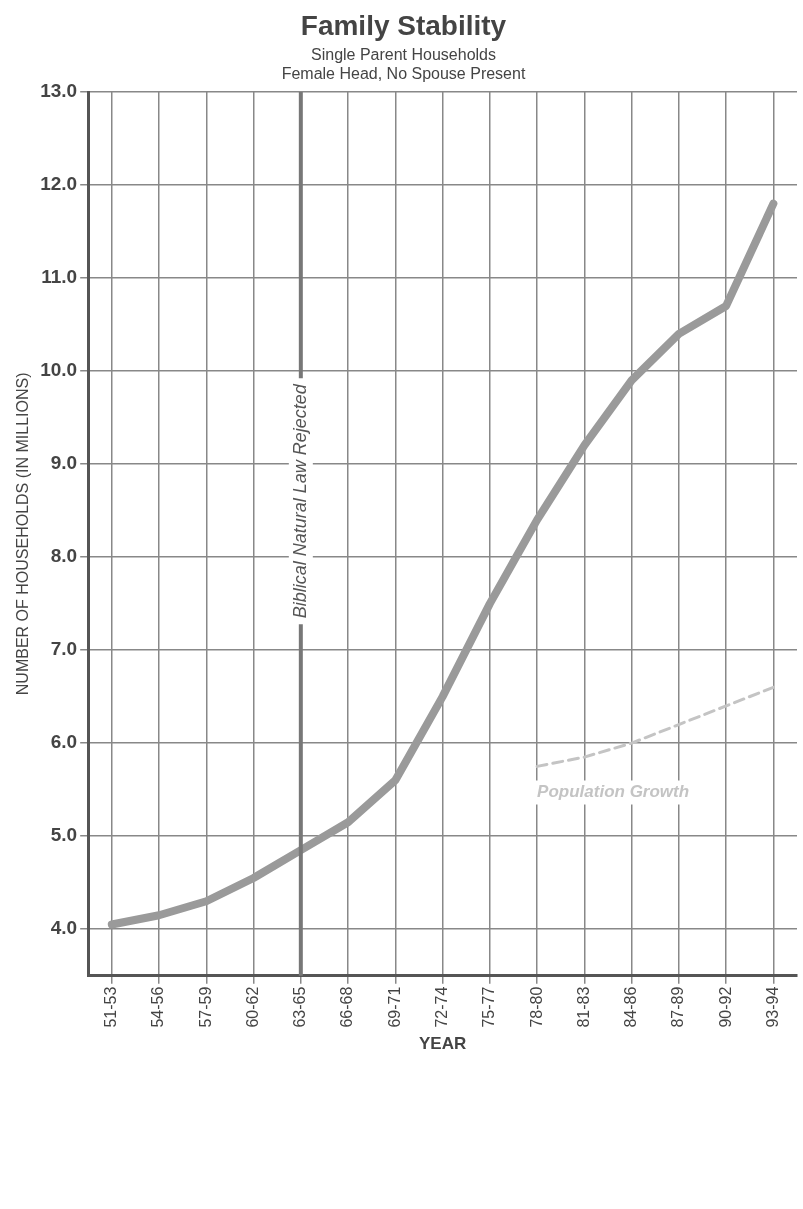  What do you see at coordinates (59, 184) in the screenshot?
I see `y-tick-label: 12.0` at bounding box center [59, 184].